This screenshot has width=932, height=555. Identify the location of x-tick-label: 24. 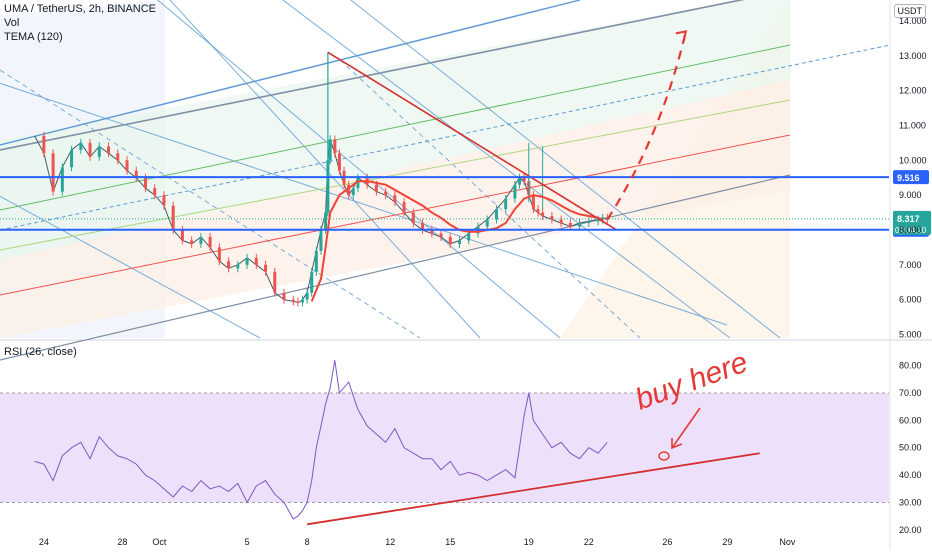
(44, 542).